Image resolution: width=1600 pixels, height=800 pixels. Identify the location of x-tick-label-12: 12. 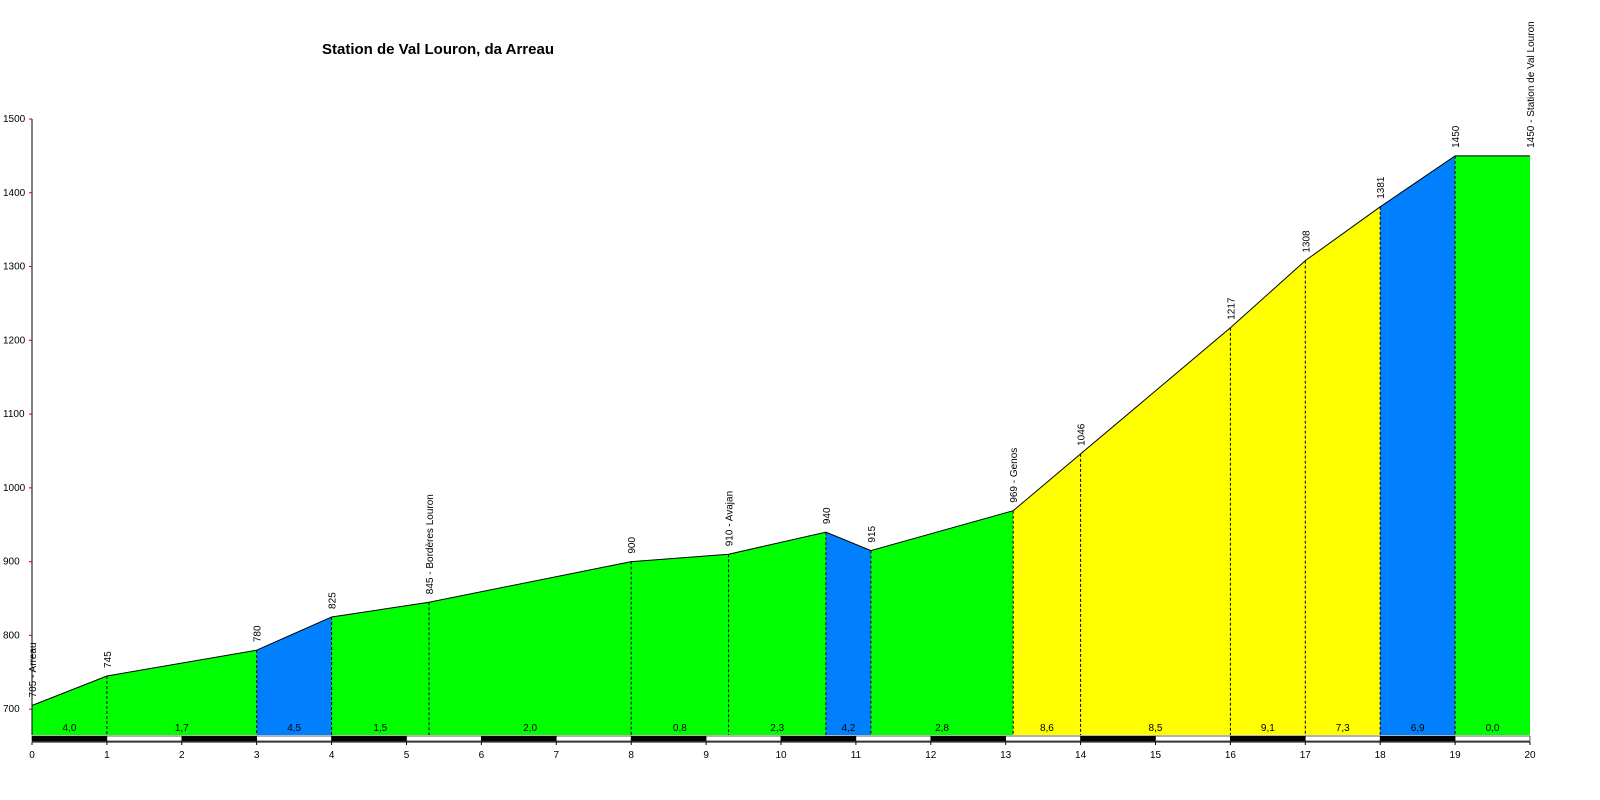
(931, 755).